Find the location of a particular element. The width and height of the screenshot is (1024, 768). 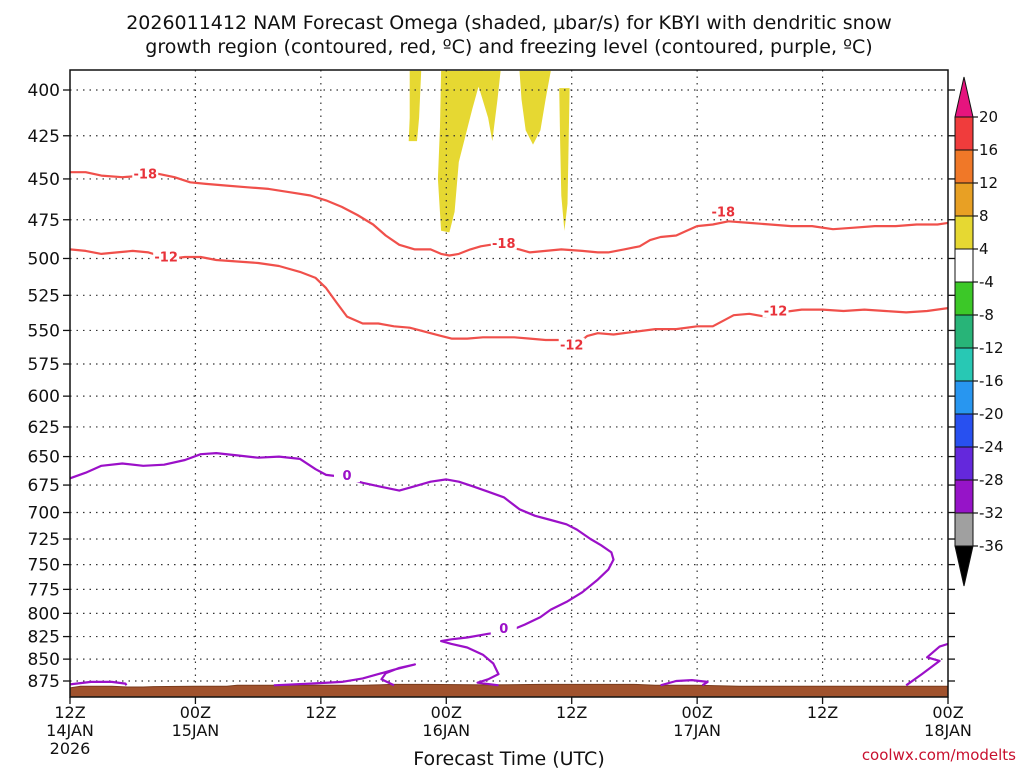

y-tick-label-850: 850 is located at coordinates (44, 660).